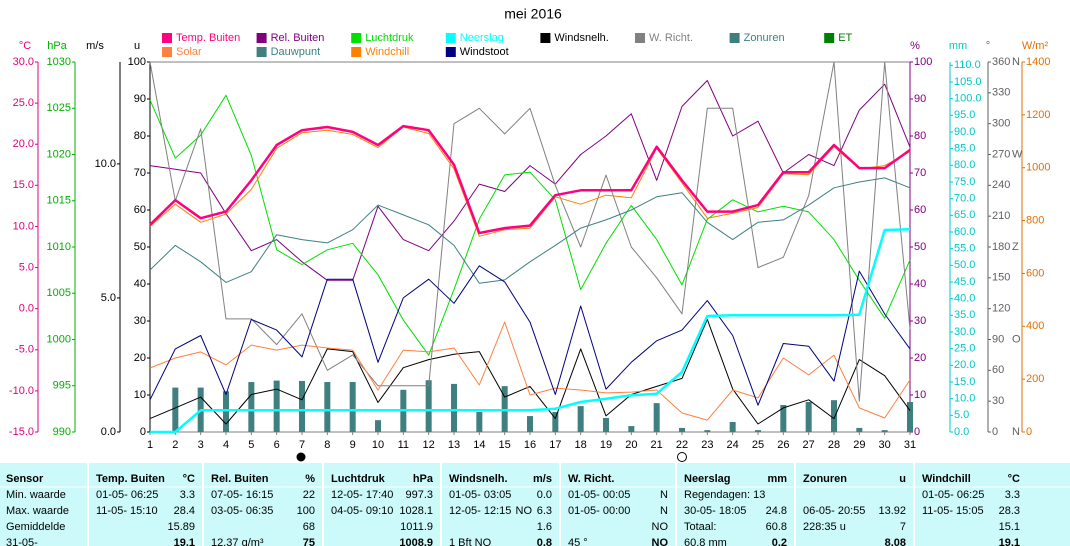 The width and height of the screenshot is (1070, 546). What do you see at coordinates (184, 541) in the screenshot?
I see `table-cell-value: 19.1` at bounding box center [184, 541].